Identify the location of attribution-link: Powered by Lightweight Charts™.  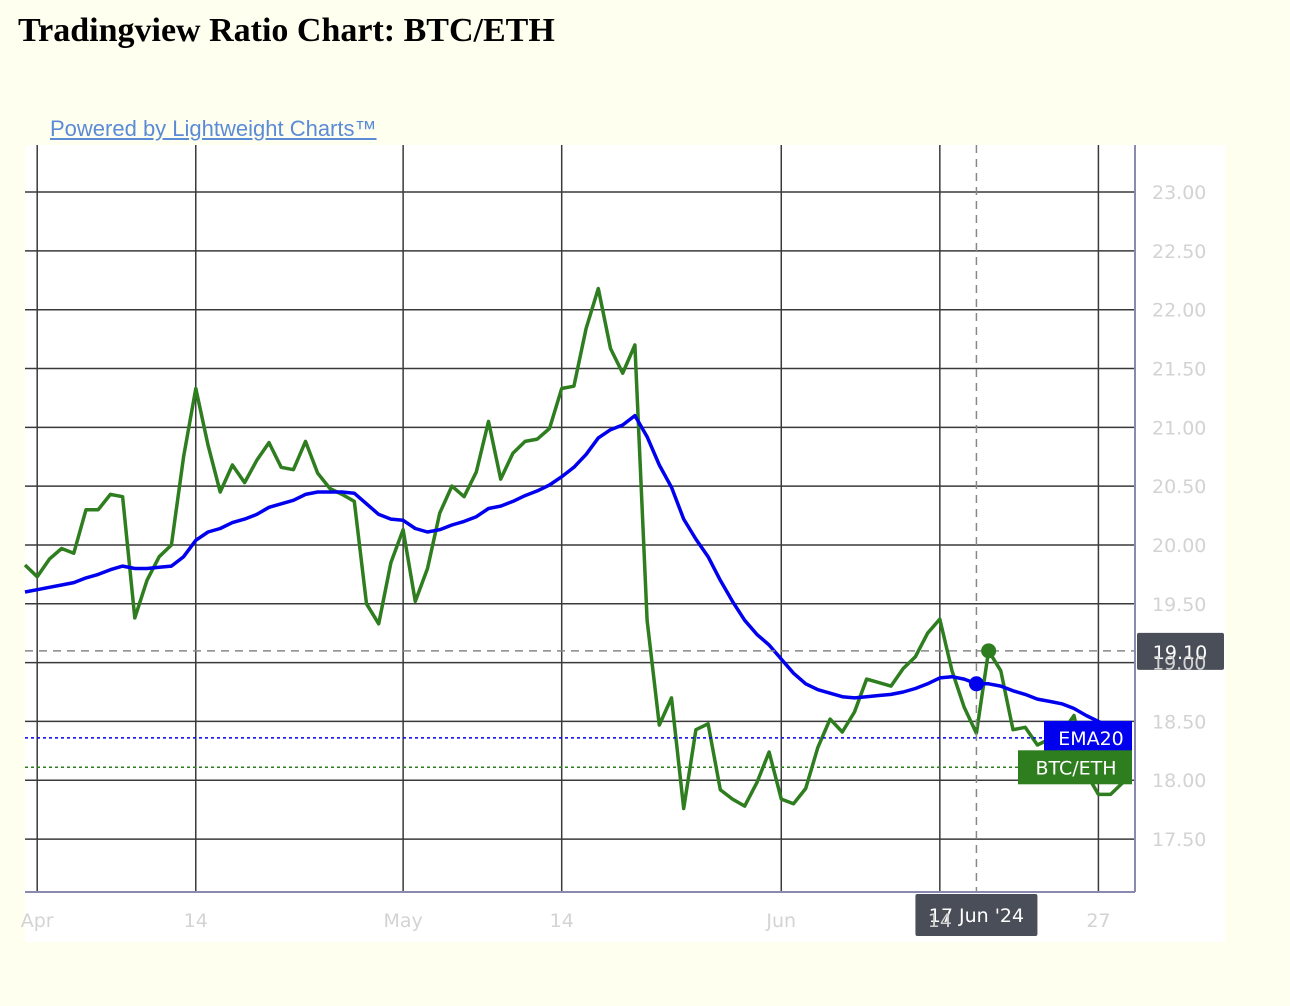
(213, 128).